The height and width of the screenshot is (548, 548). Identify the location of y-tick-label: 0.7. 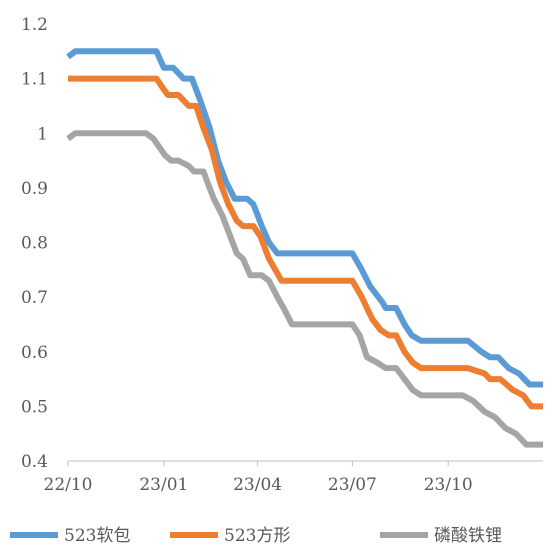
(34, 298).